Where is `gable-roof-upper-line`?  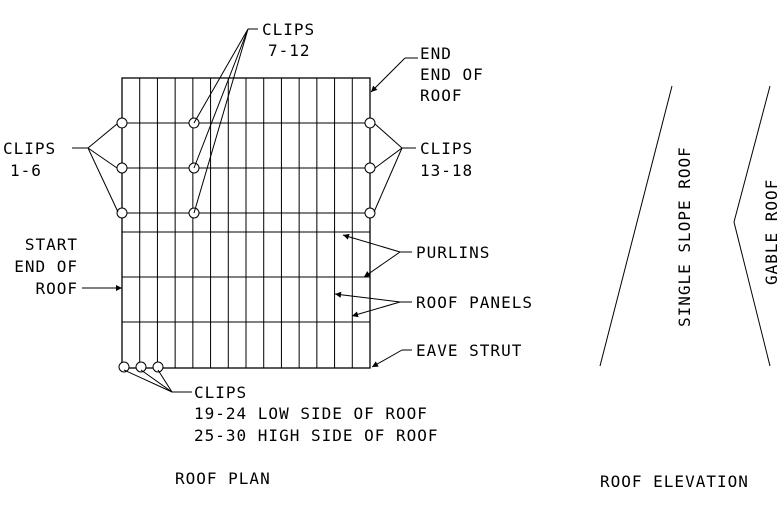 gable-roof-upper-line is located at coordinates (752, 154).